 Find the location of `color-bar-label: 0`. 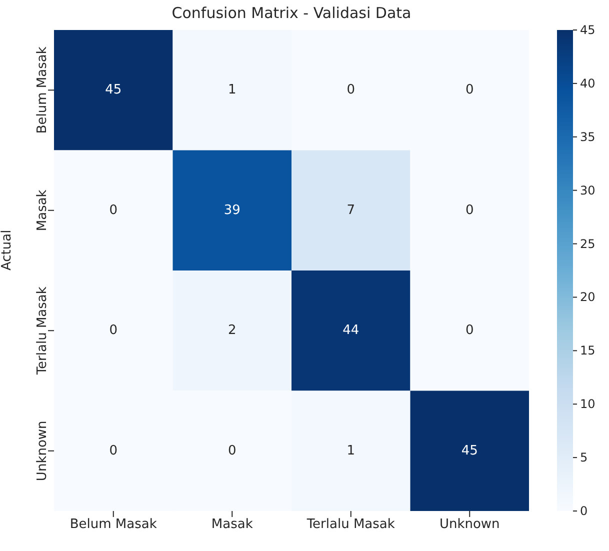

color-bar-label: 0 is located at coordinates (584, 511).